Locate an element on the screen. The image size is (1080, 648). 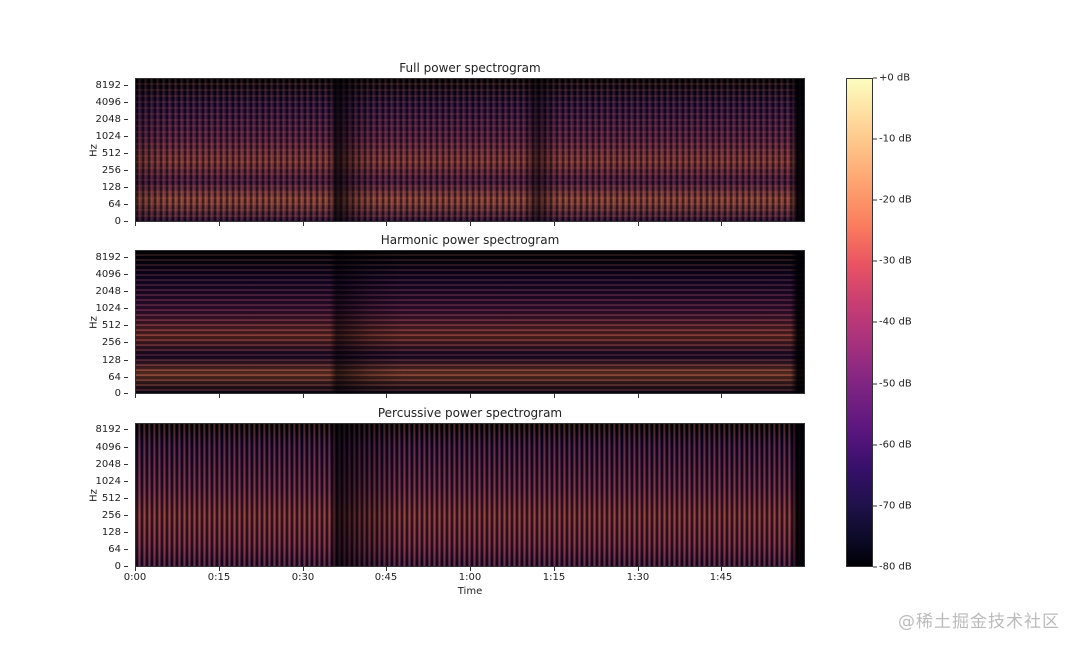
xtick: 1:00 is located at coordinates (470, 577).